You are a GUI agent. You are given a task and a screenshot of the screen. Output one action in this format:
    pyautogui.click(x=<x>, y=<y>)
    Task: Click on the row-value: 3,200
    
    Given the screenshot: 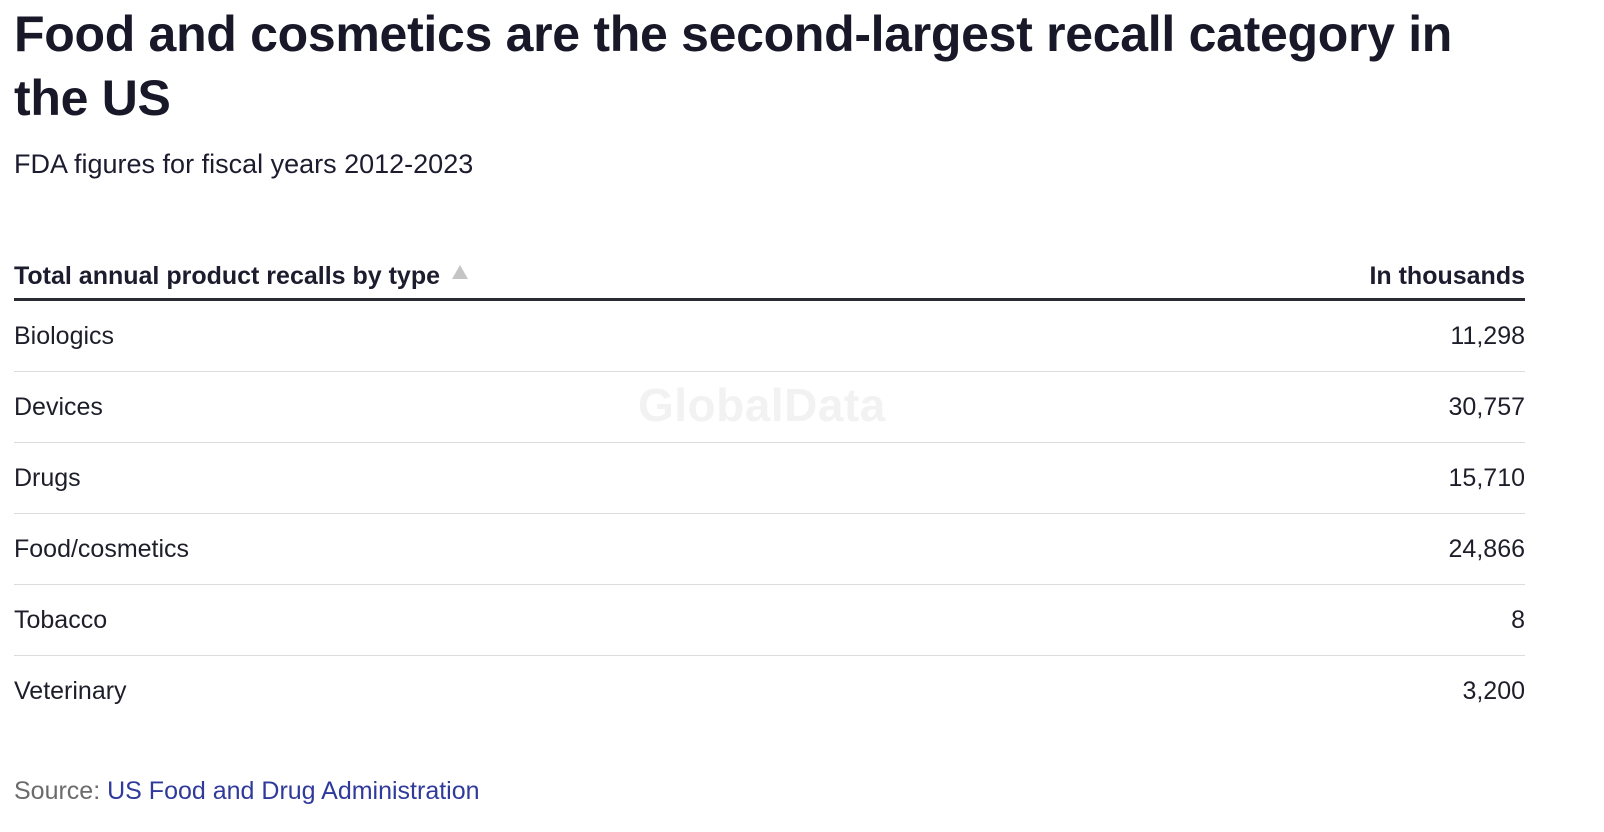 What is the action you would take?
    pyautogui.click(x=1493, y=690)
    